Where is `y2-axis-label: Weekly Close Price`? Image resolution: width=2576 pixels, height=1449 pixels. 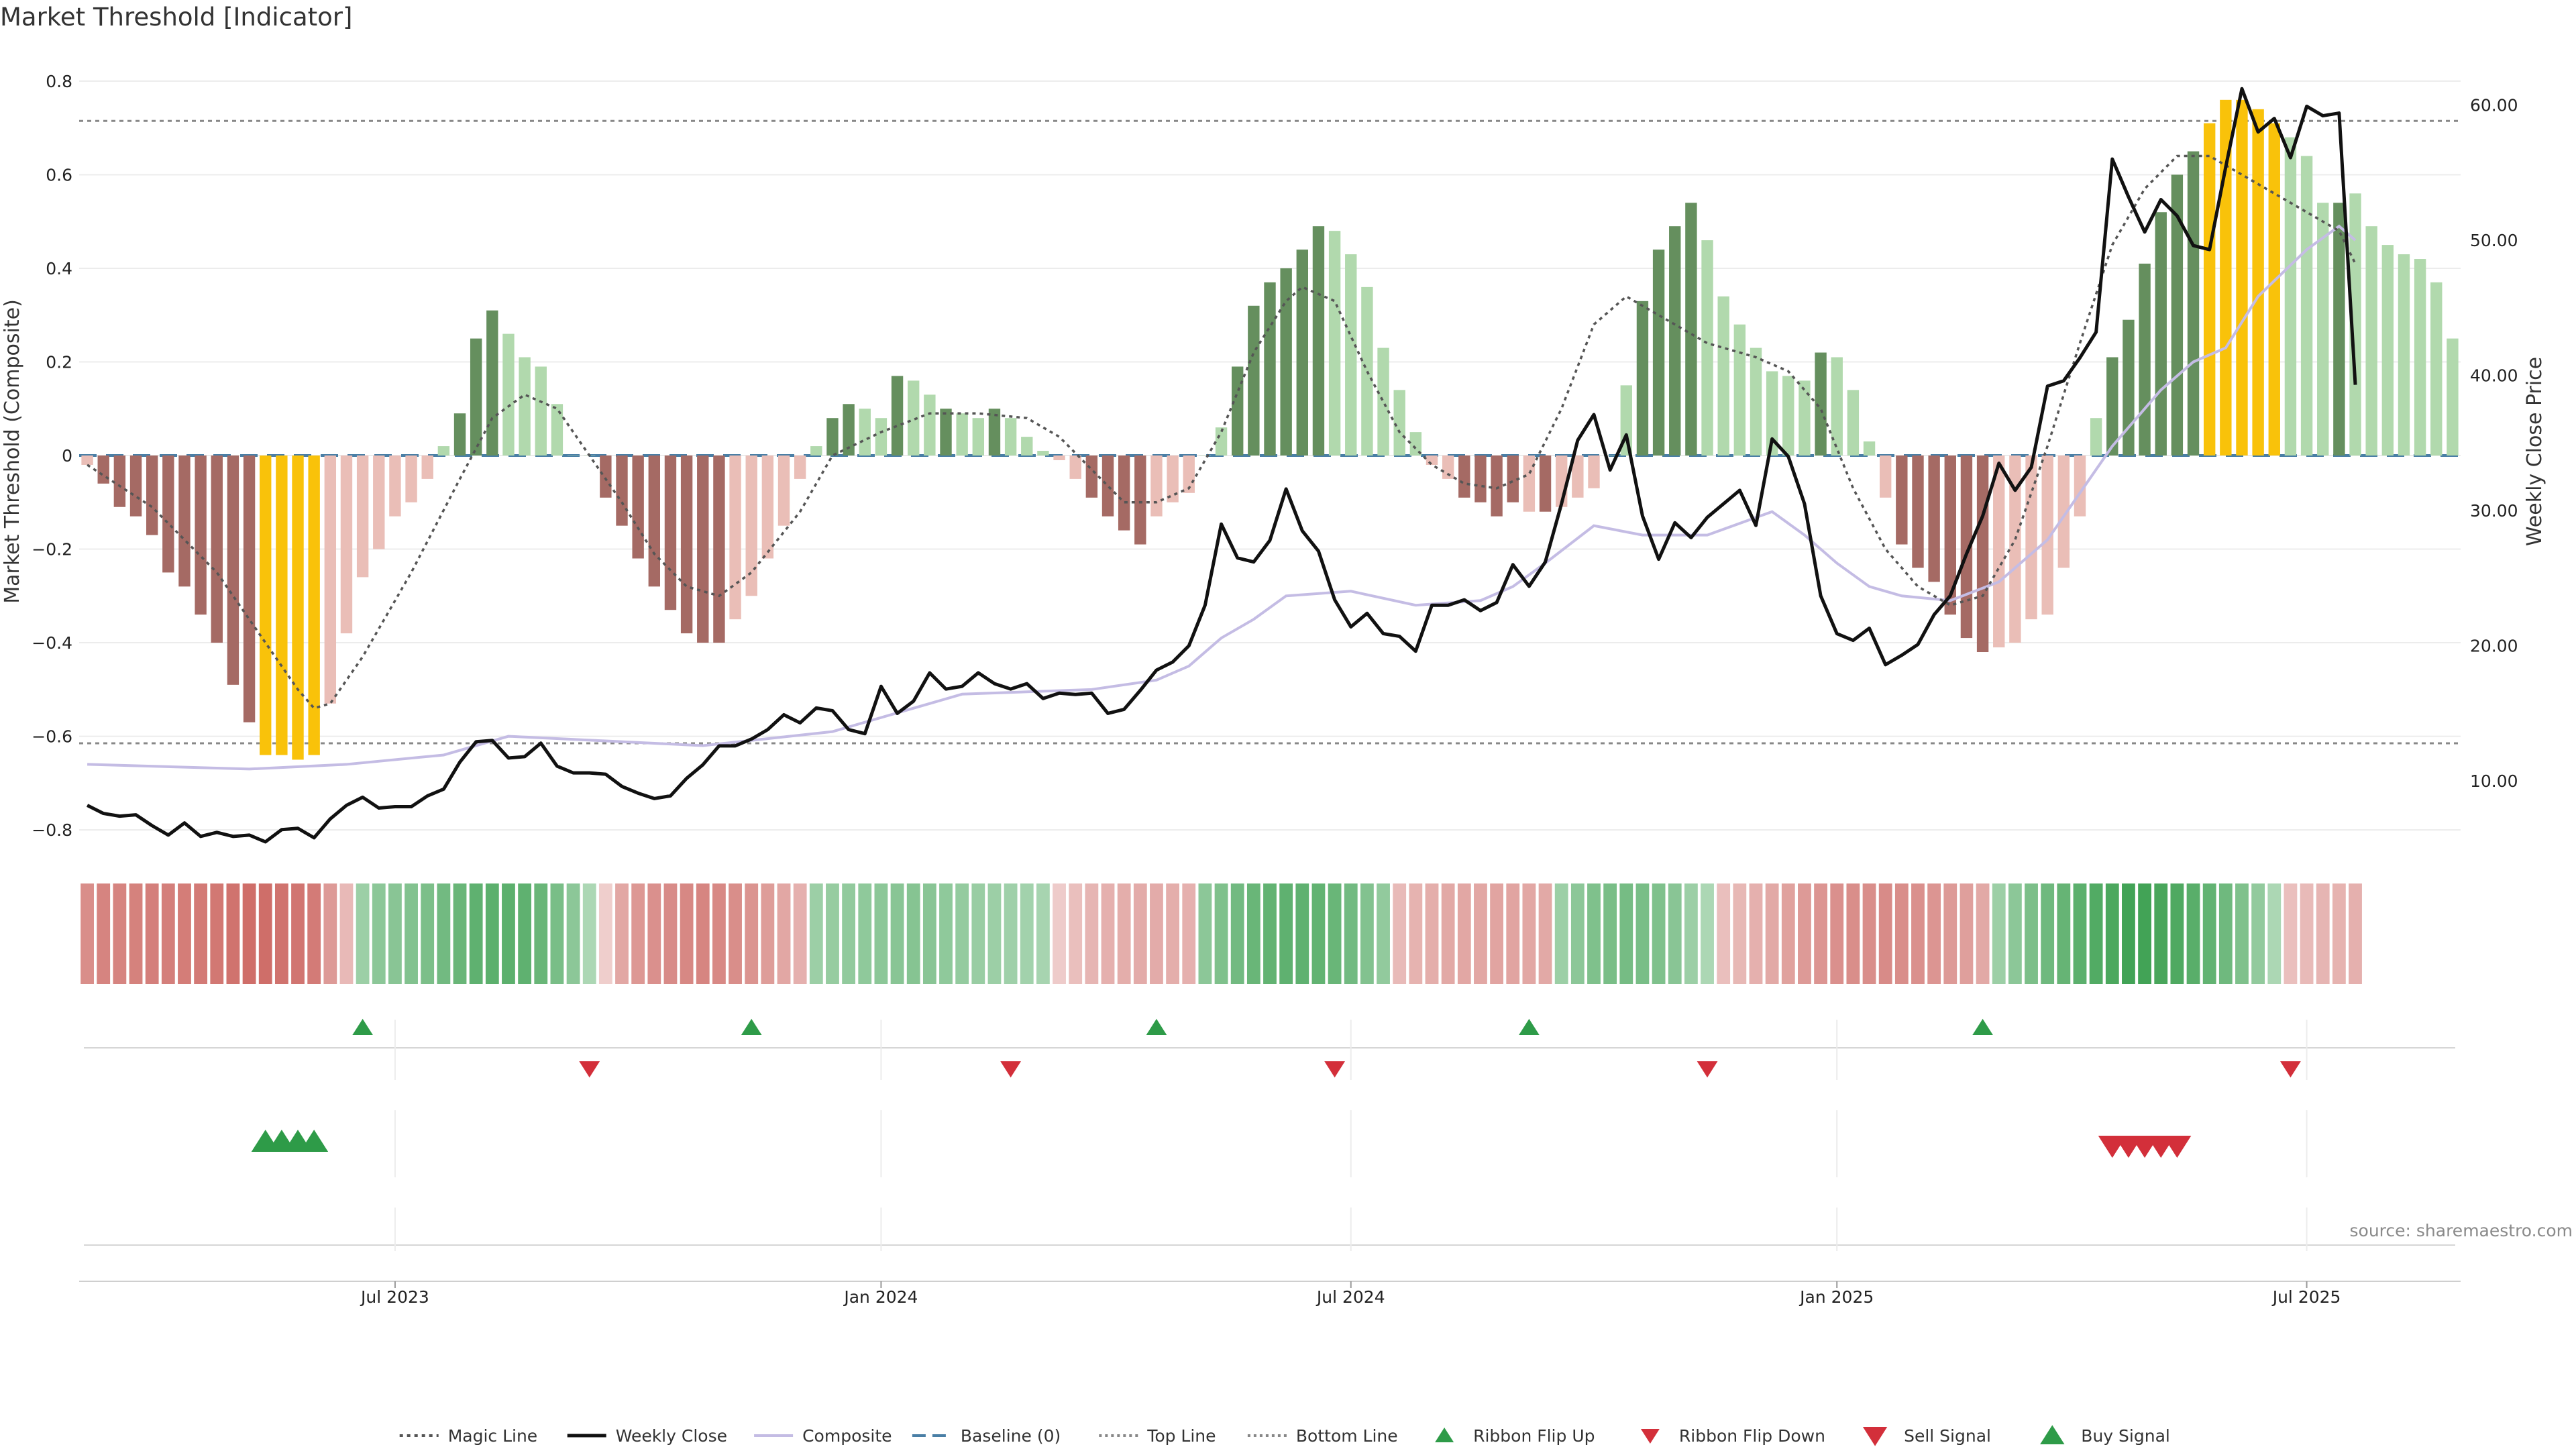 y2-axis-label: Weekly Close Price is located at coordinates (2534, 451).